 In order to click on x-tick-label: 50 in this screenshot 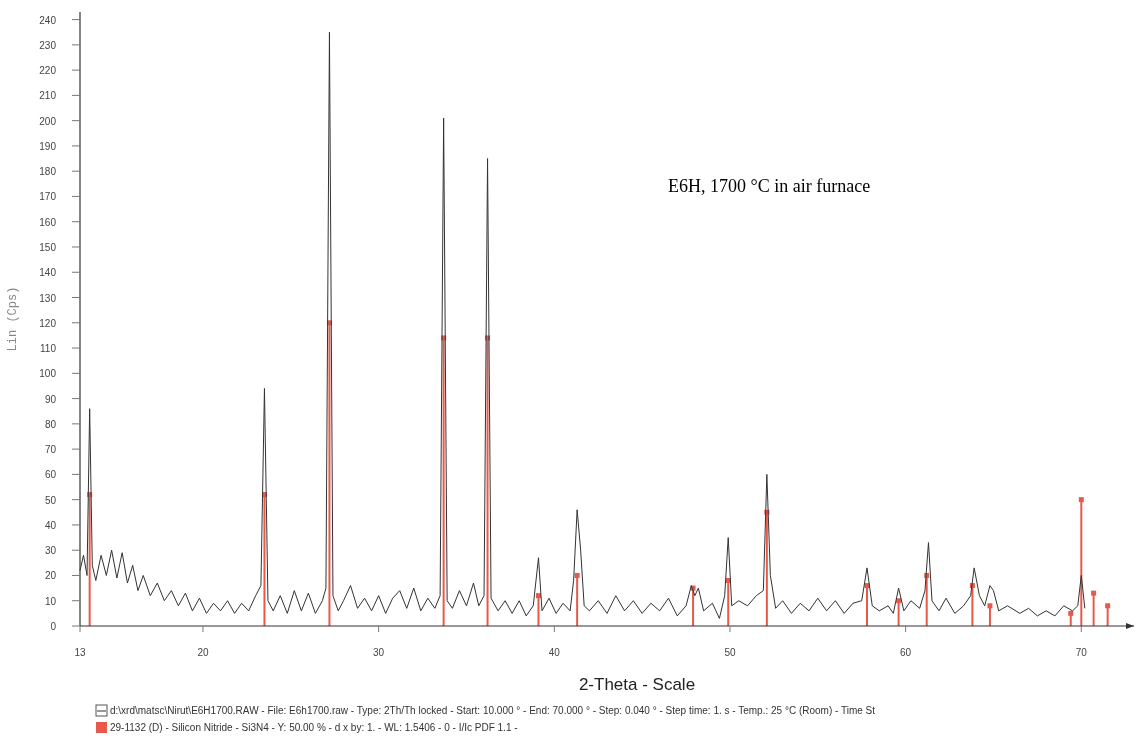, I will do `click(730, 652)`.